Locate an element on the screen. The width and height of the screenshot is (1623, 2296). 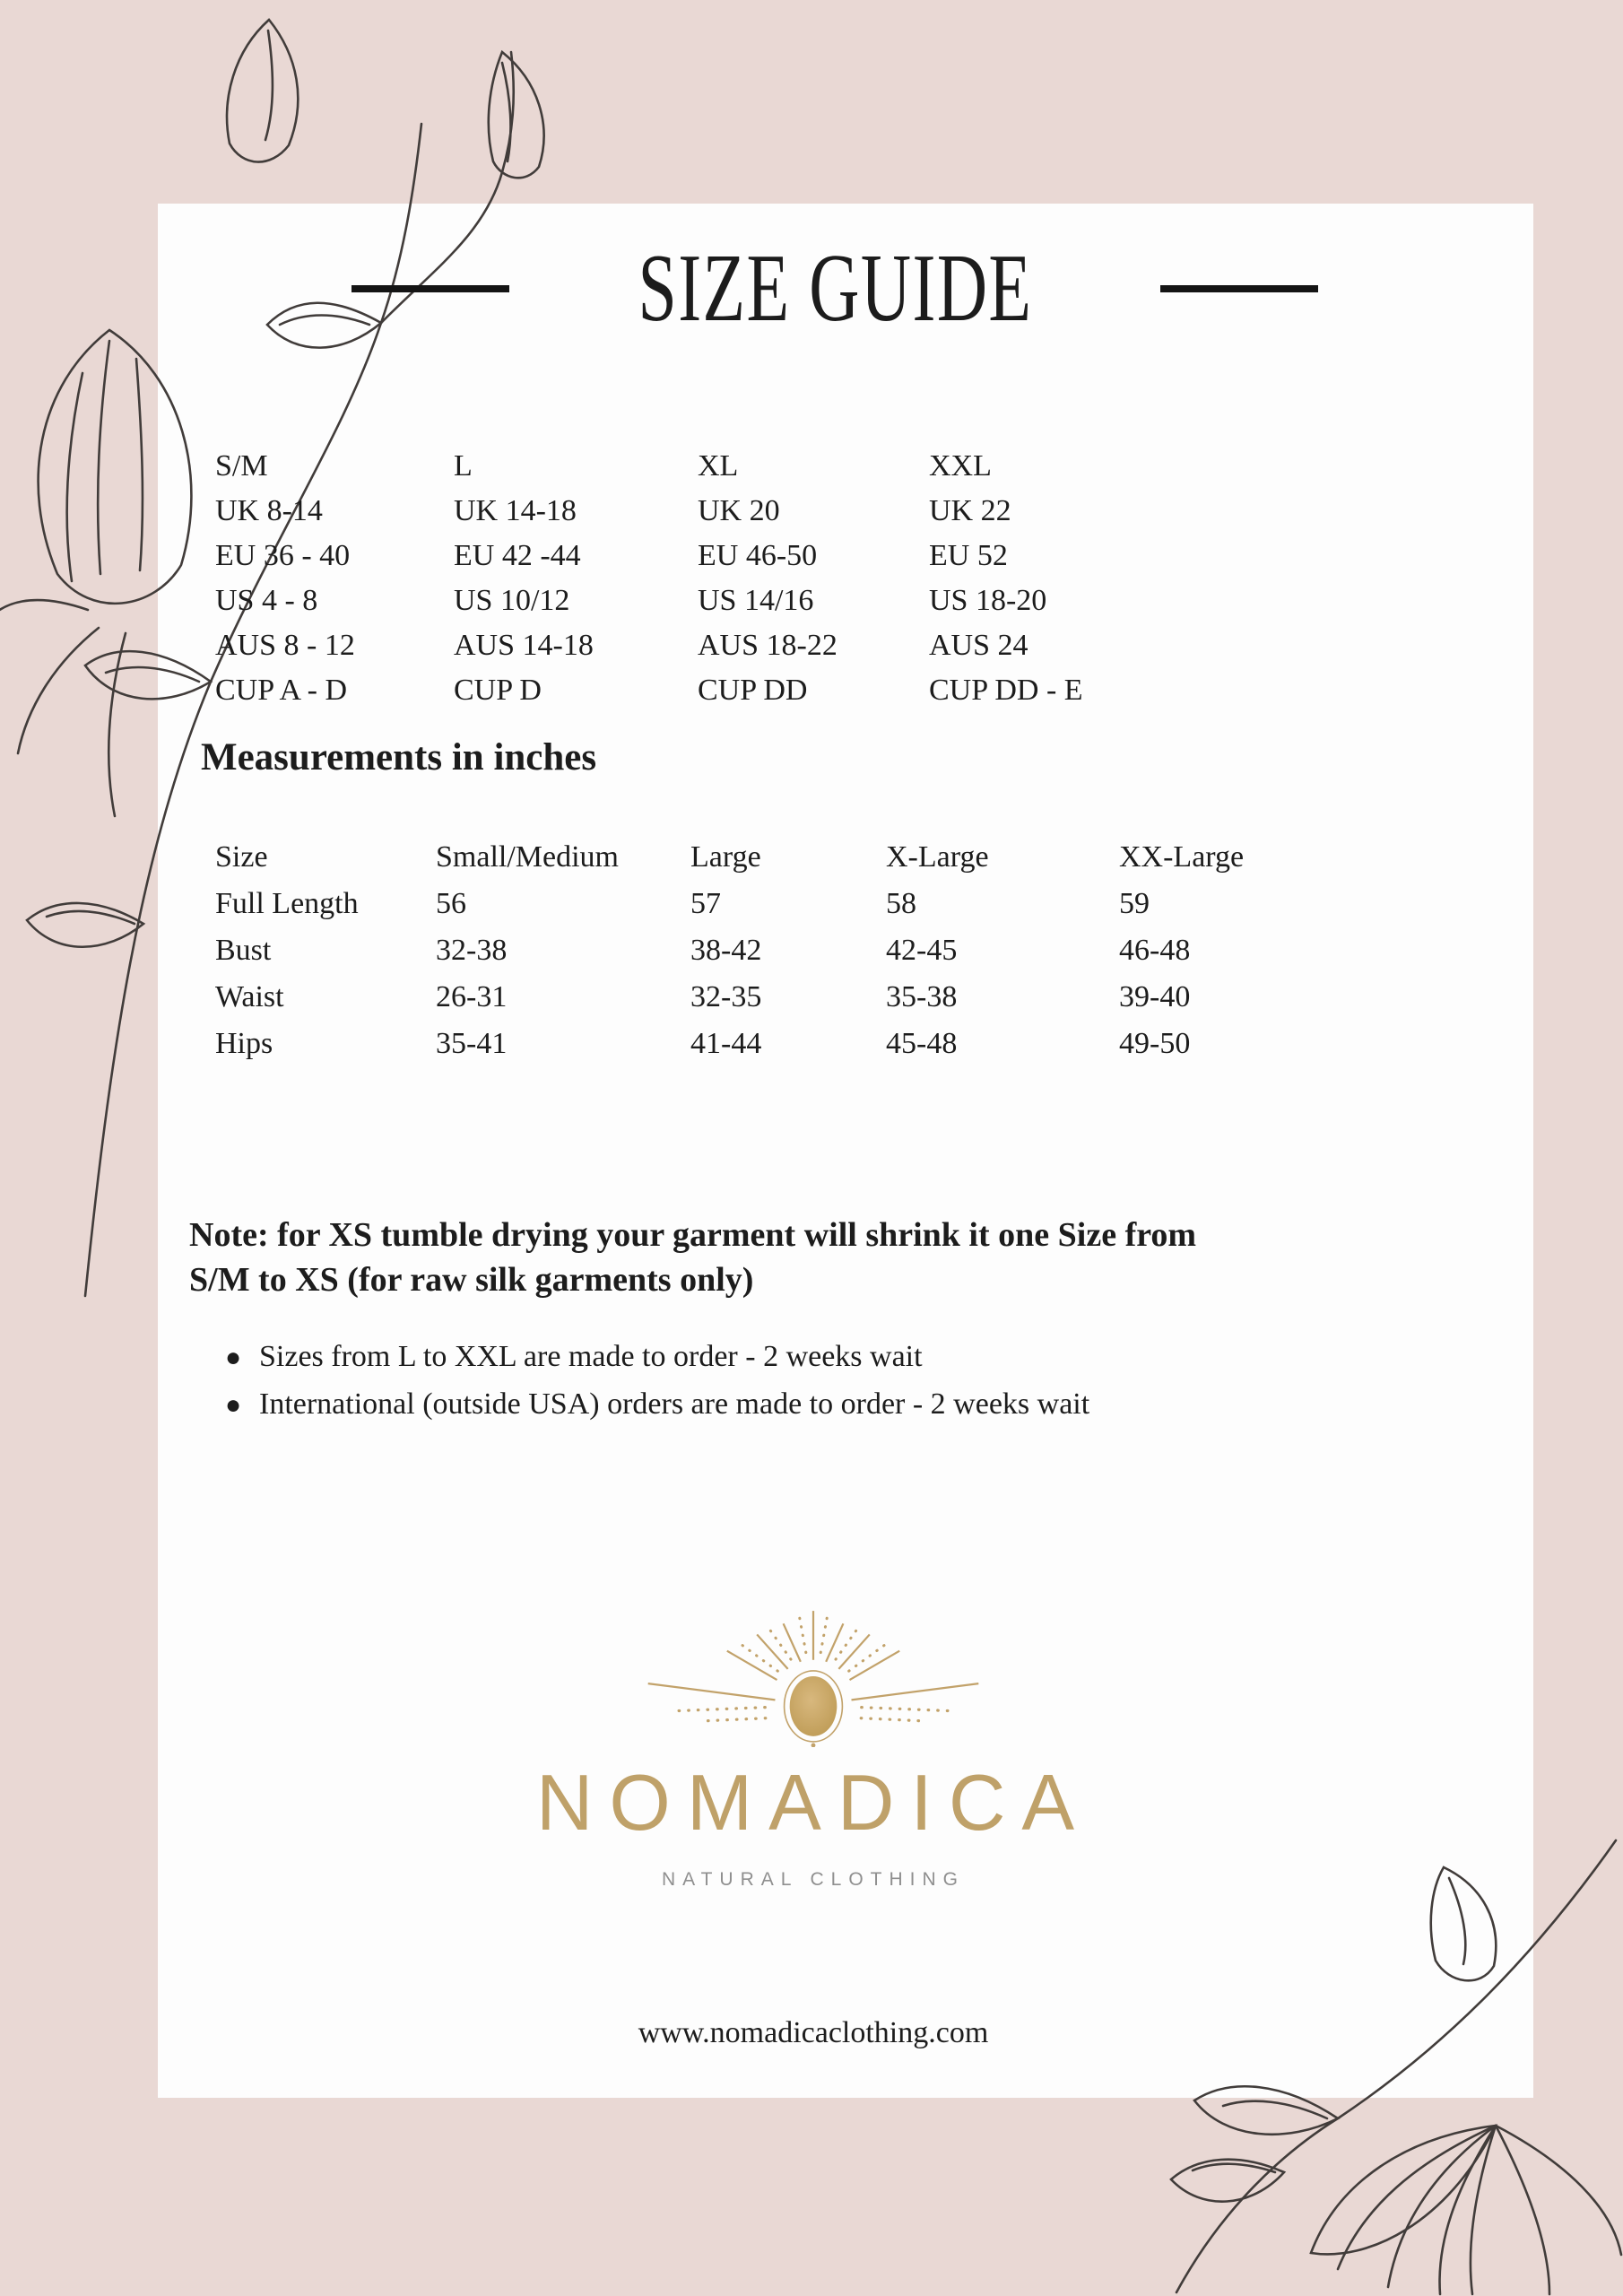
title-dash-right is located at coordinates (1239, 288).